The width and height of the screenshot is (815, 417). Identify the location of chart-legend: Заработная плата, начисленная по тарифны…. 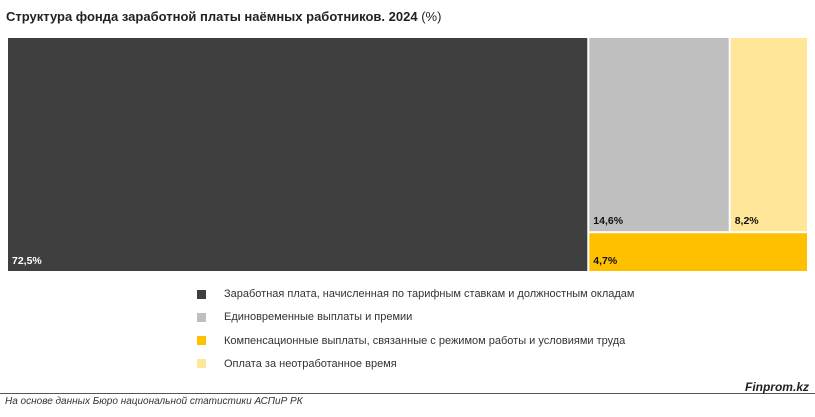
(416, 334).